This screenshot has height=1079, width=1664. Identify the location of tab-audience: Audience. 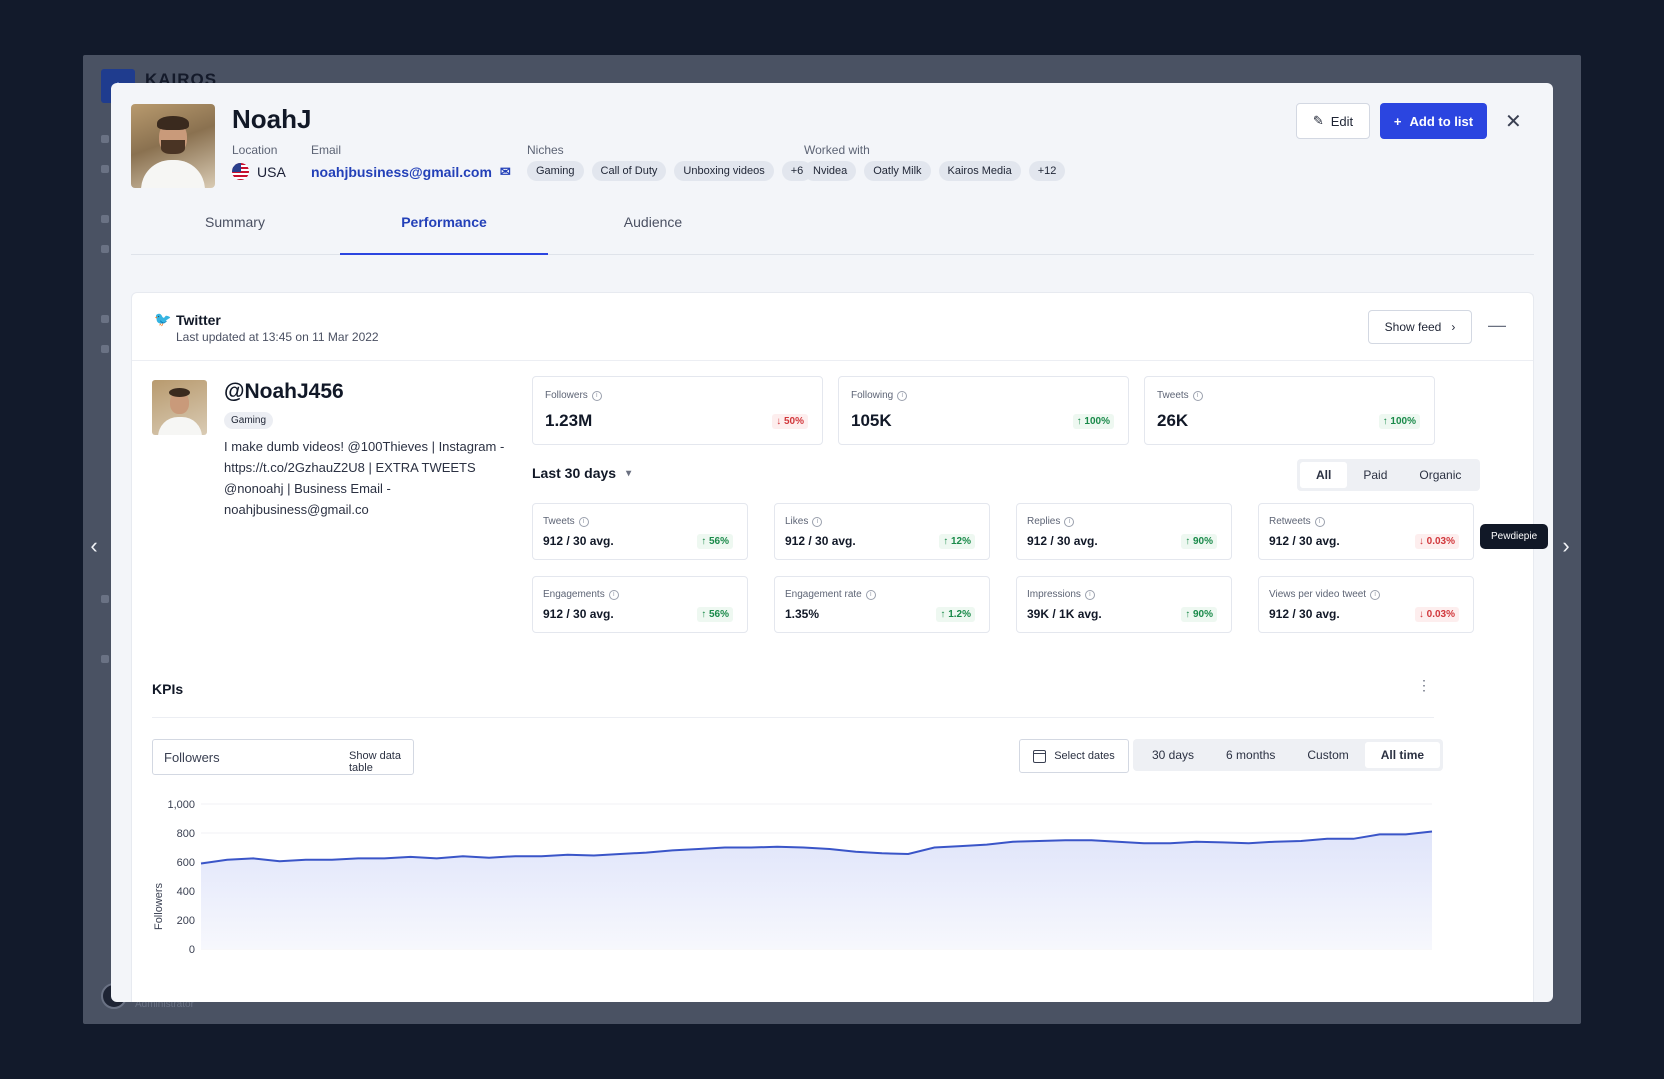
(653, 222).